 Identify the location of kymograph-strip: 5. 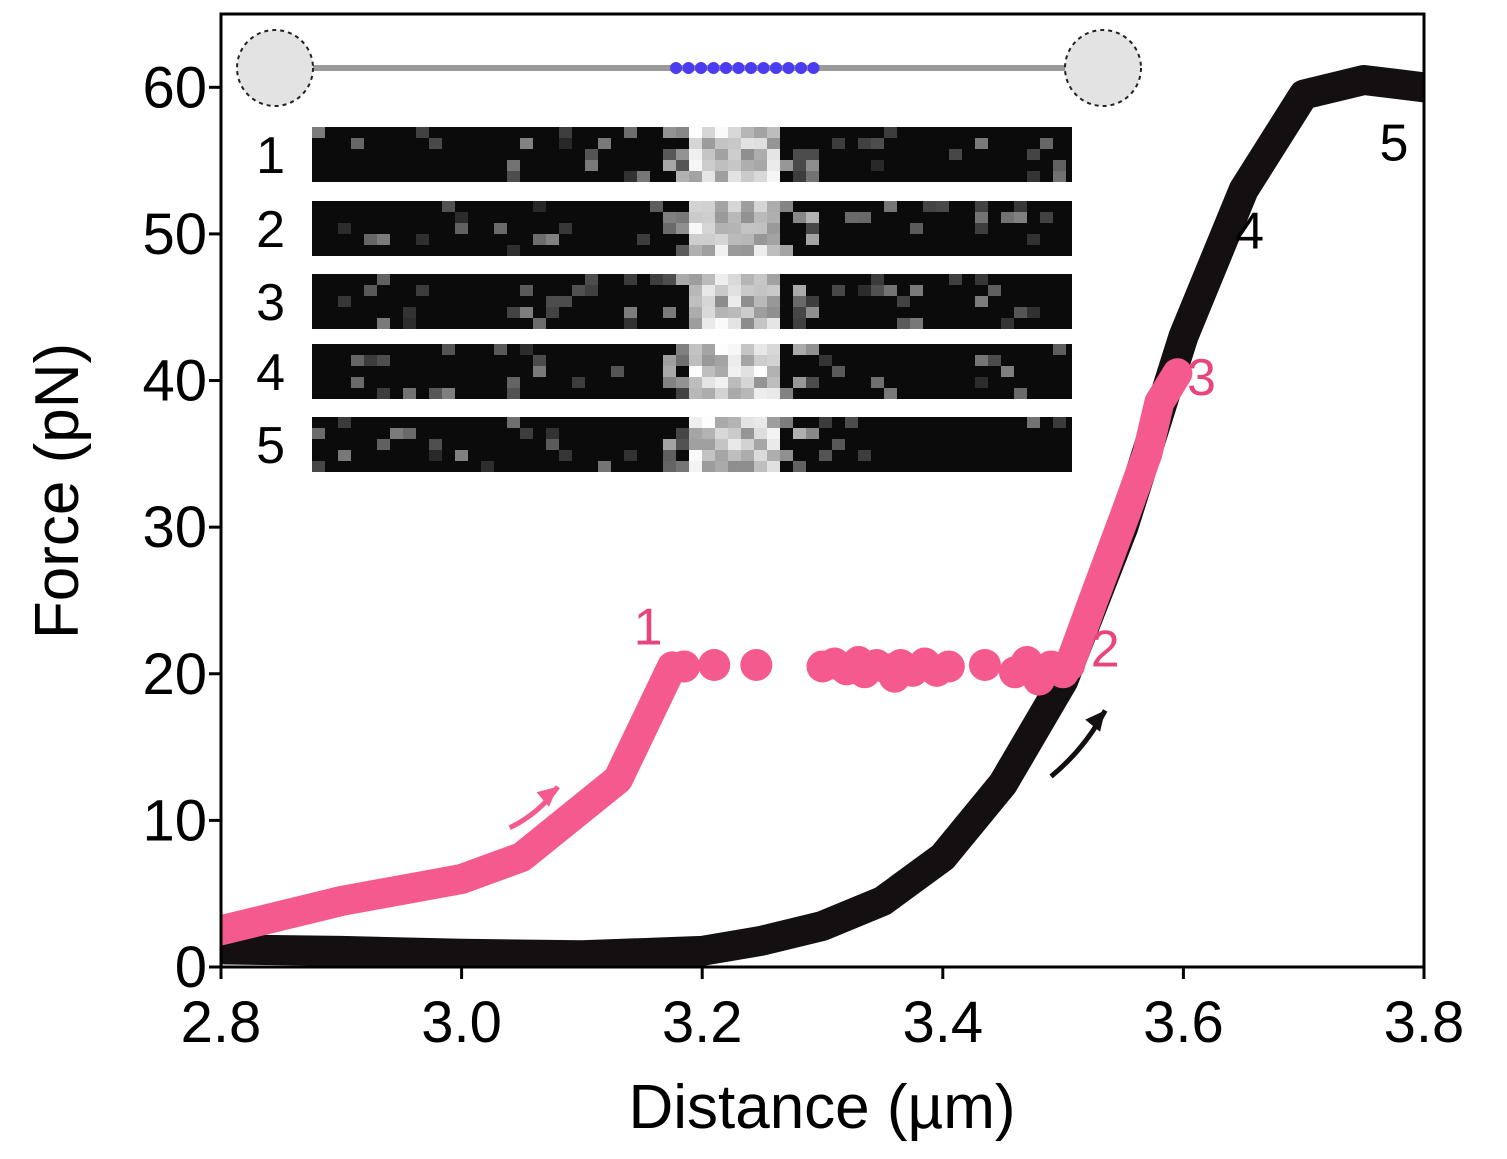
(664, 446).